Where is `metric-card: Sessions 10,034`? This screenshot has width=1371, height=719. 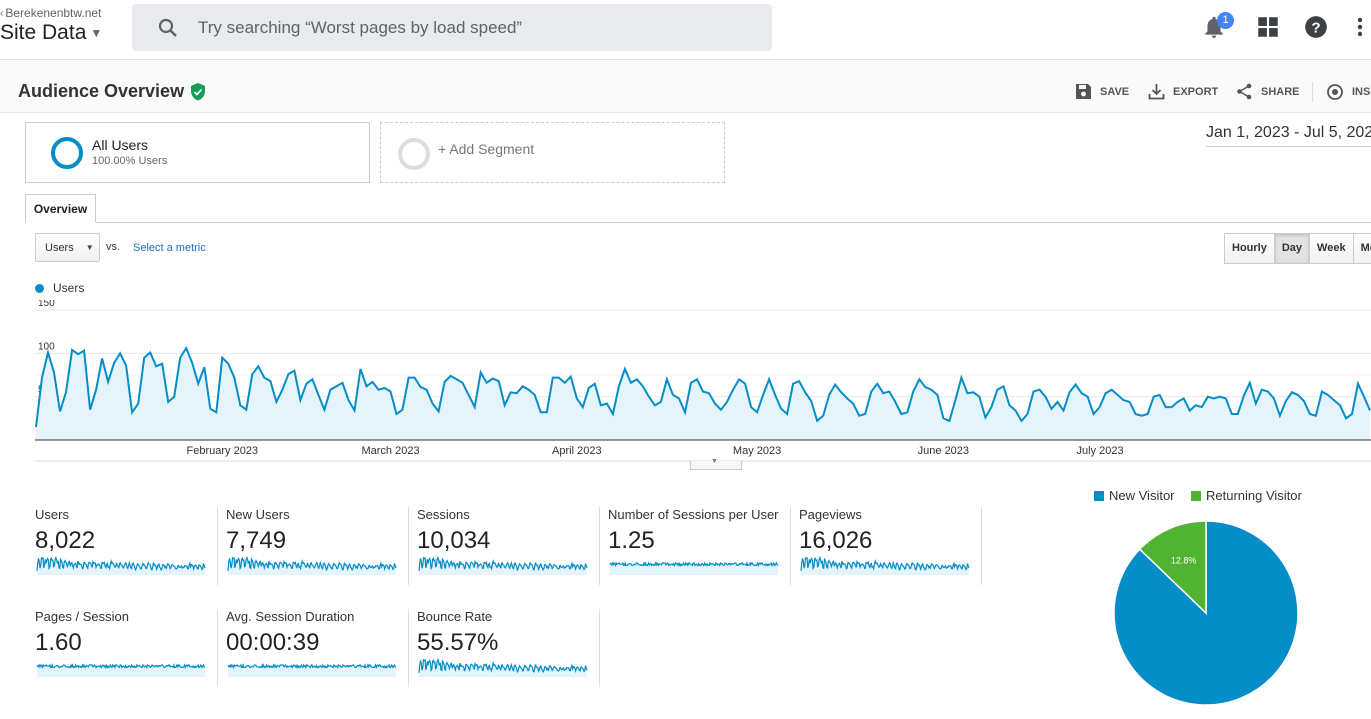
metric-card: Sessions 10,034 is located at coordinates (508, 546).